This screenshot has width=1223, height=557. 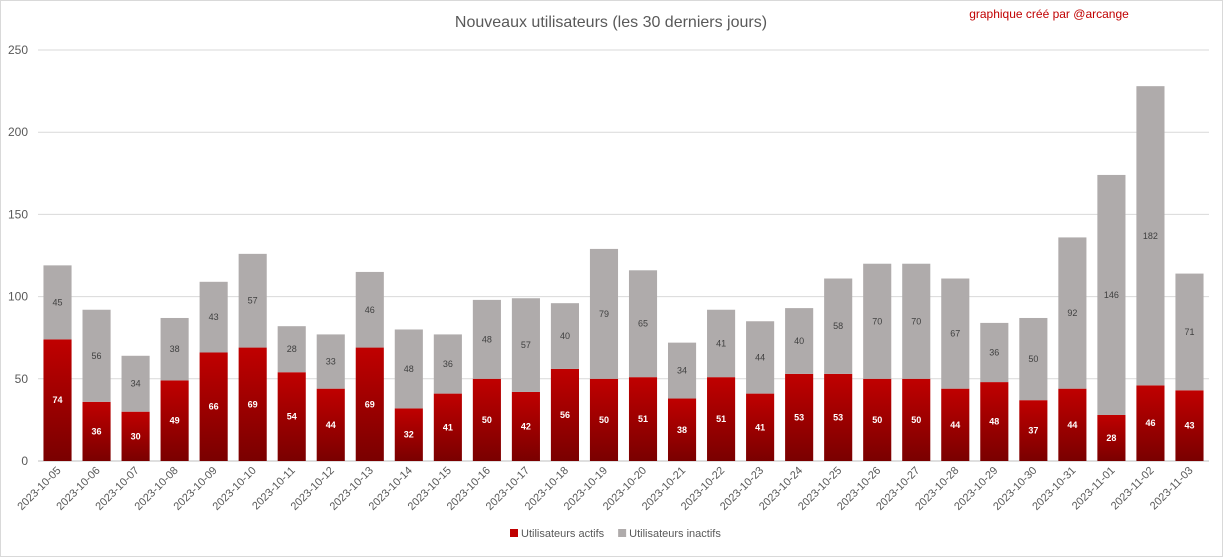 I want to click on legend: Utilisateurs actifs Utilisateurs inactifs, so click(x=615, y=534).